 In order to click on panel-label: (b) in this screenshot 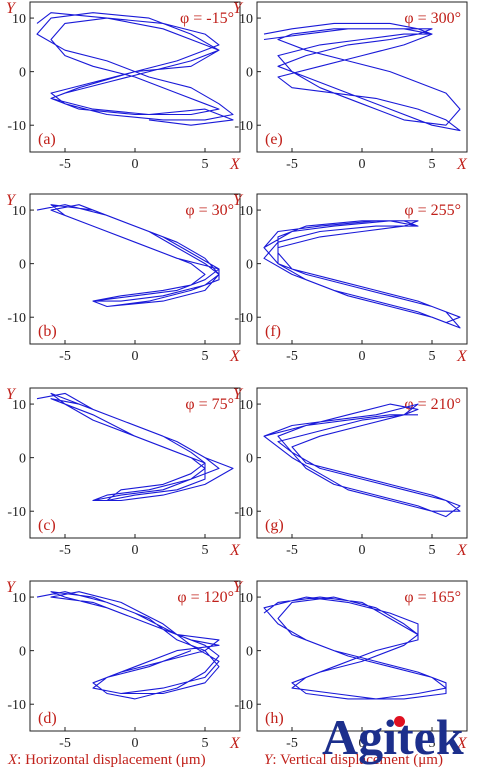, I will do `click(47, 331)`.